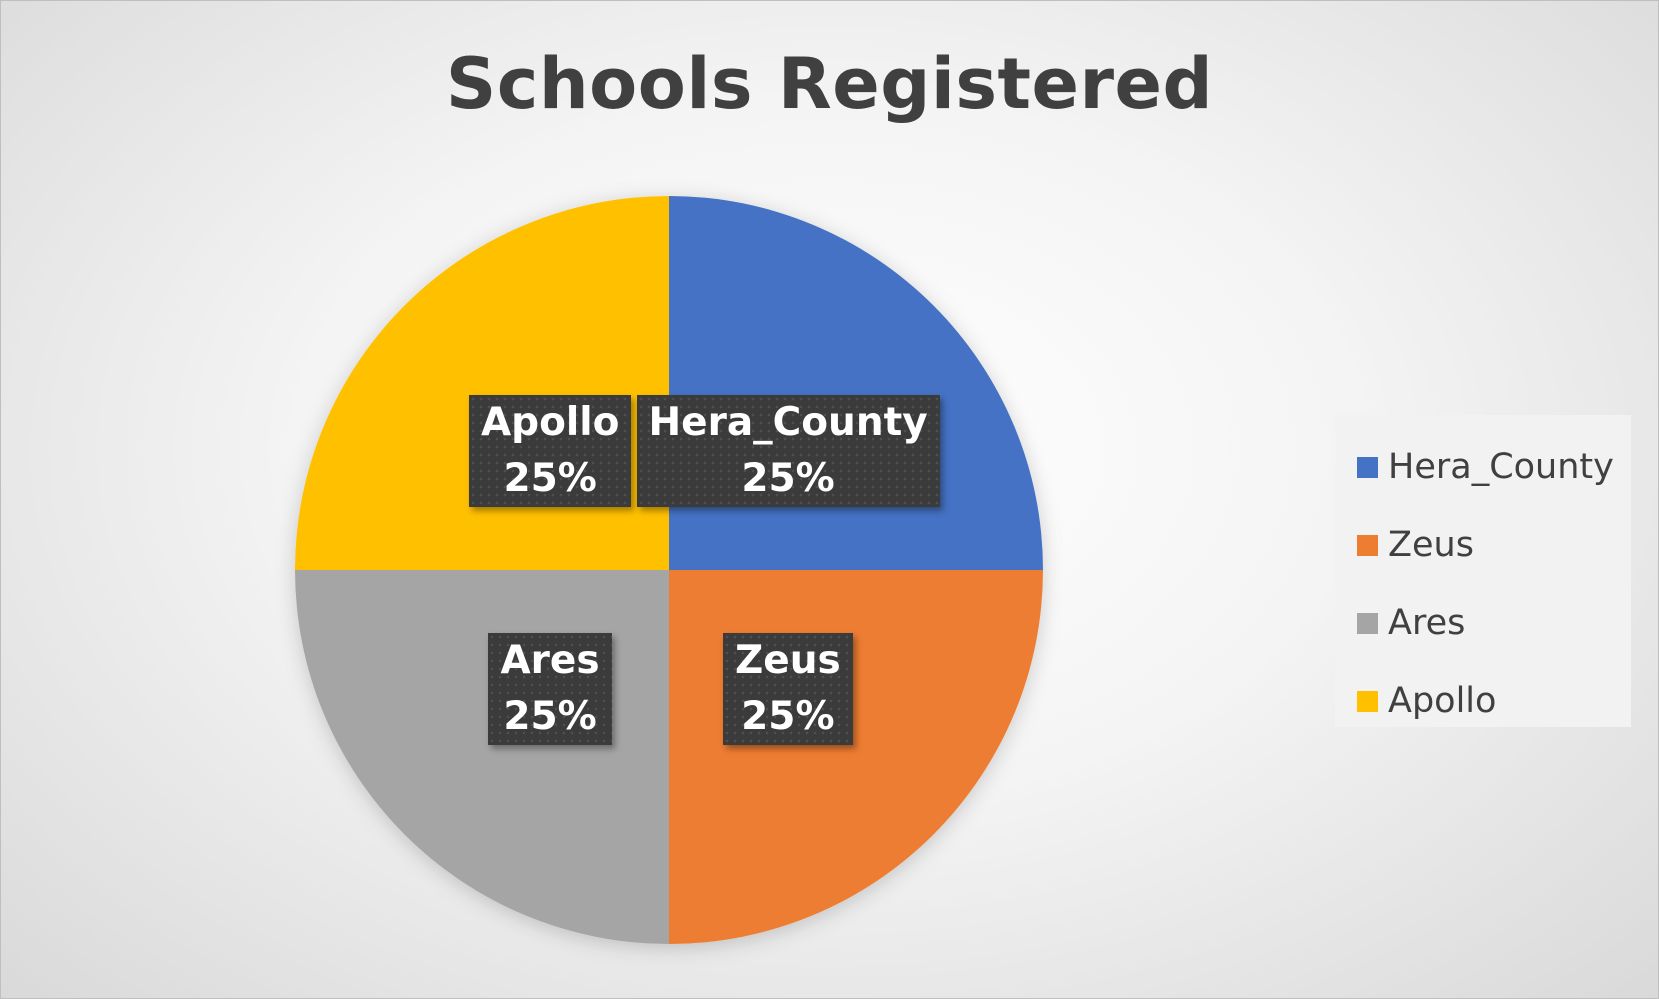 Image resolution: width=1659 pixels, height=999 pixels. What do you see at coordinates (1483, 571) in the screenshot?
I see `legend: Hera_County Zeus Ares Apollo` at bounding box center [1483, 571].